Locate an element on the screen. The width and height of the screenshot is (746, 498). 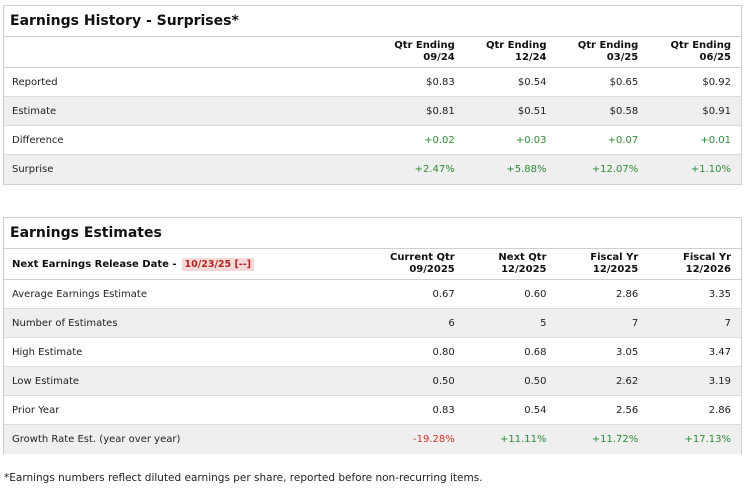
row-label: Surprise is located at coordinates (33, 169).